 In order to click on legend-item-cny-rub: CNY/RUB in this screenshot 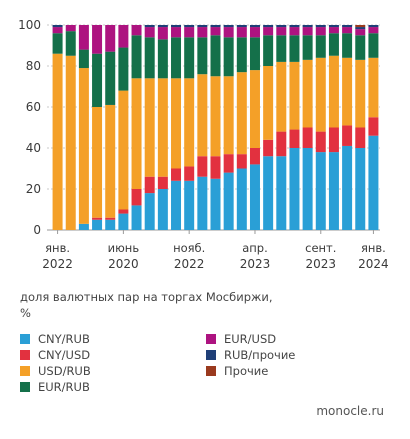, I will do `click(55, 339)`.